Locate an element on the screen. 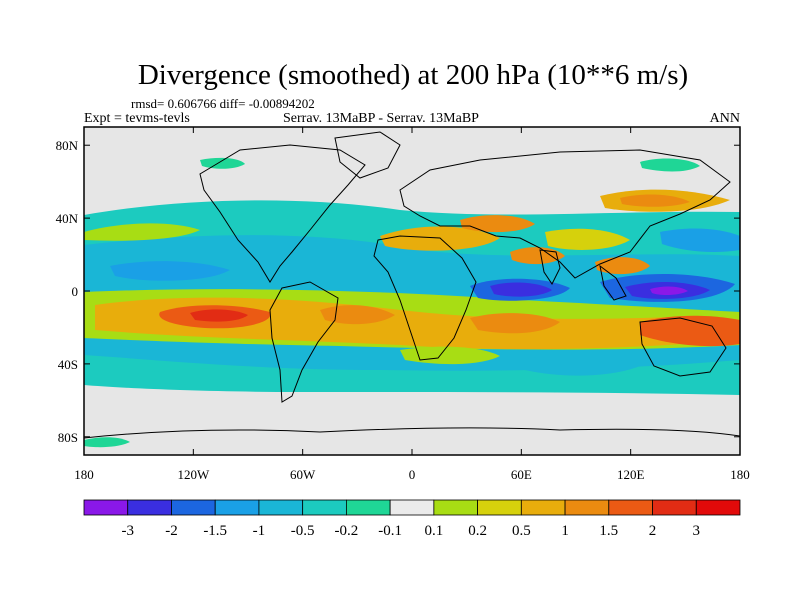 The width and height of the screenshot is (800, 600). case-label: Serrav. 13MaBP - Serrav. 13MaBP is located at coordinates (381, 118).